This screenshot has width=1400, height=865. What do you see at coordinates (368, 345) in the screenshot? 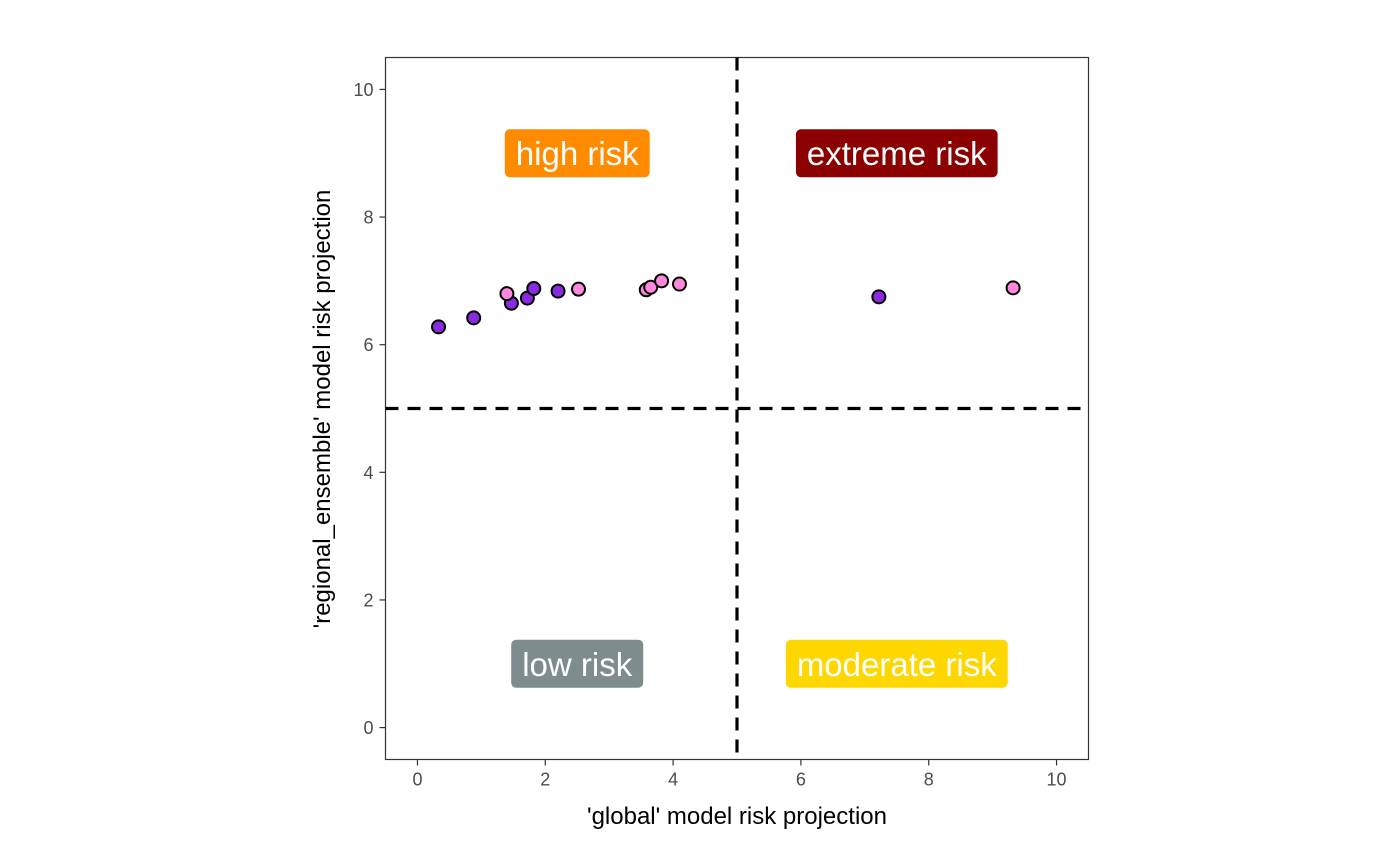
I see `y-tick-label: 6` at bounding box center [368, 345].